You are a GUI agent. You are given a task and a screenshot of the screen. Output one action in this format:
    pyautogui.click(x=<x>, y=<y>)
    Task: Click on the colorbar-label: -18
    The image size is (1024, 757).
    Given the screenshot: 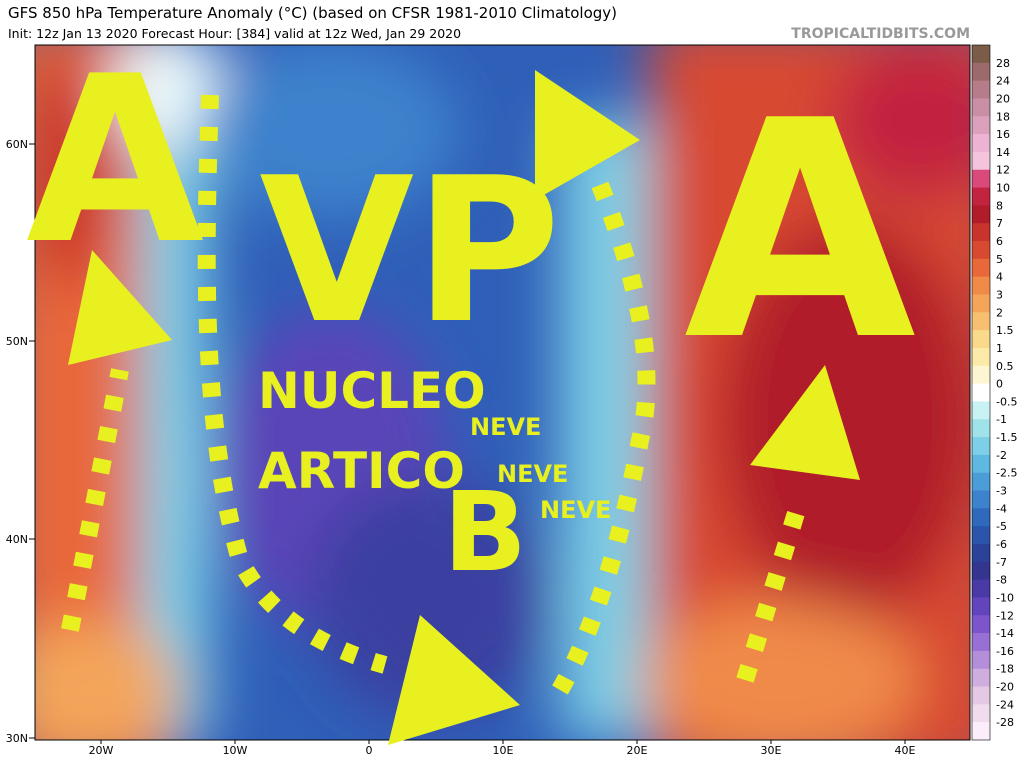 What is the action you would take?
    pyautogui.click(x=1005, y=669)
    